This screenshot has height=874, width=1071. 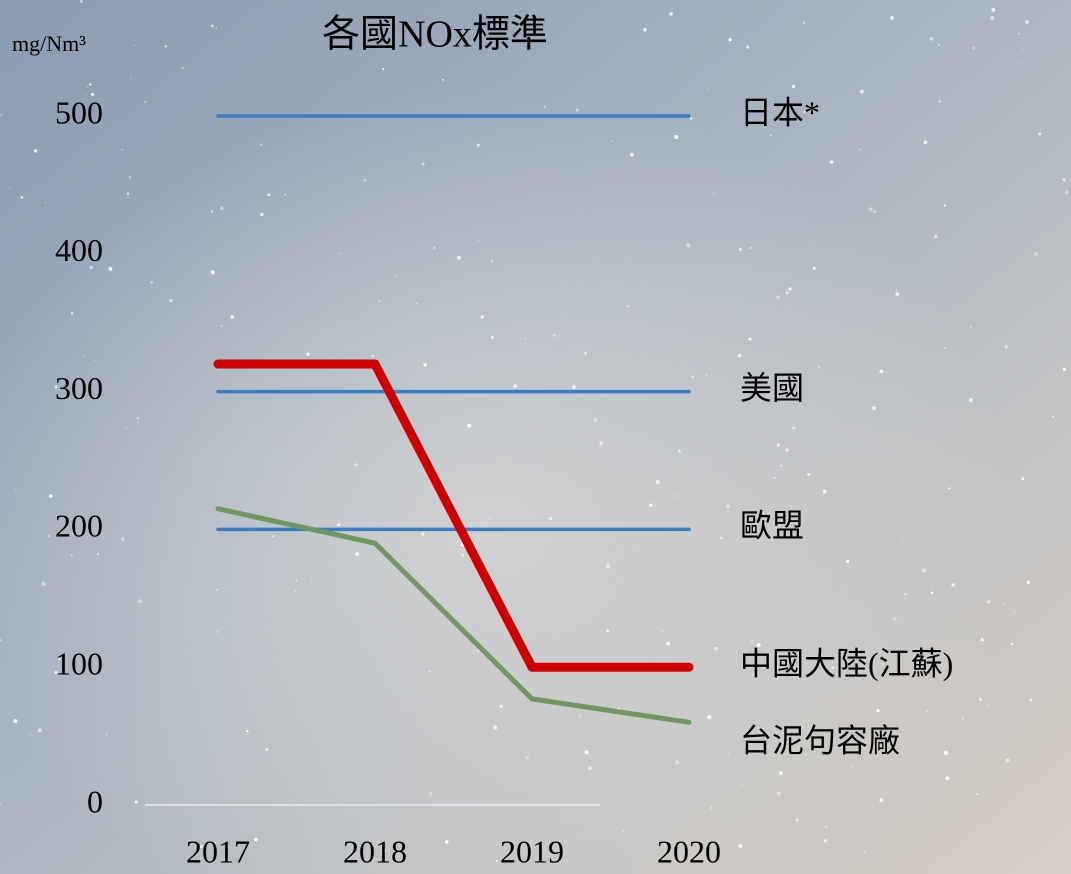 What do you see at coordinates (532, 851) in the screenshot?
I see `x-tick-label: 2019` at bounding box center [532, 851].